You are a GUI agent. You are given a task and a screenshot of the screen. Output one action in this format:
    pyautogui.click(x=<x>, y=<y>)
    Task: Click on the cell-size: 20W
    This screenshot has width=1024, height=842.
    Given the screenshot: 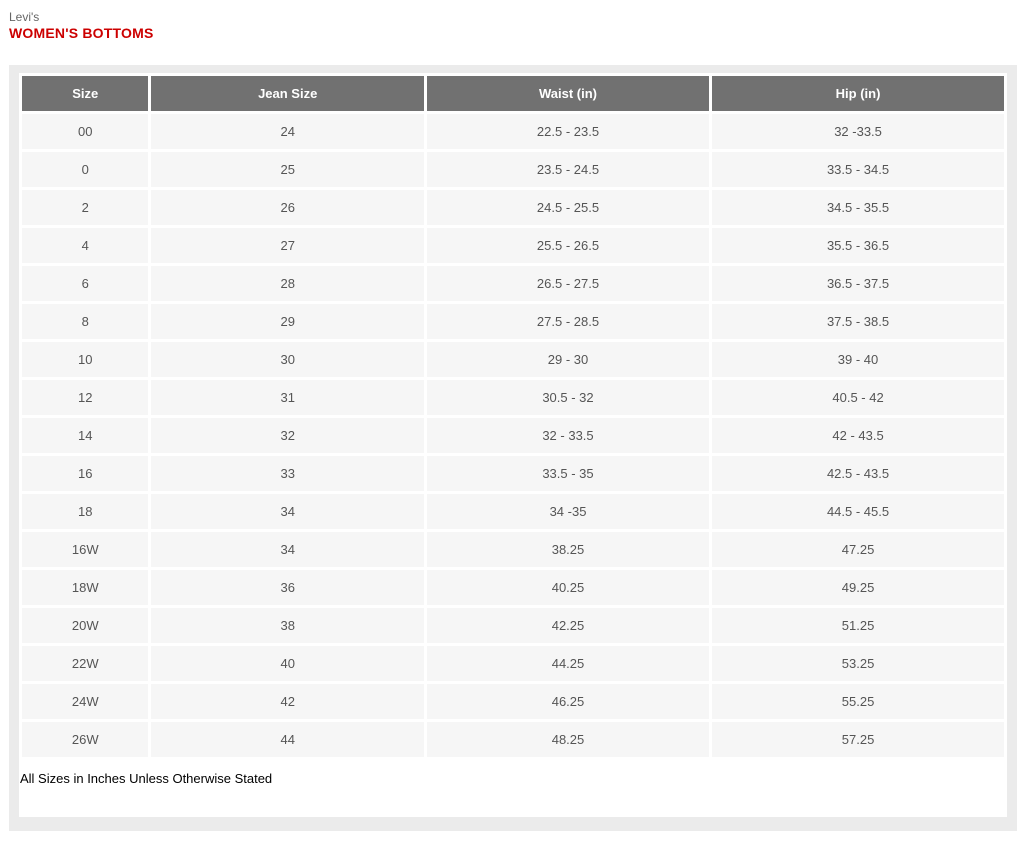 What is the action you would take?
    pyautogui.click(x=85, y=625)
    